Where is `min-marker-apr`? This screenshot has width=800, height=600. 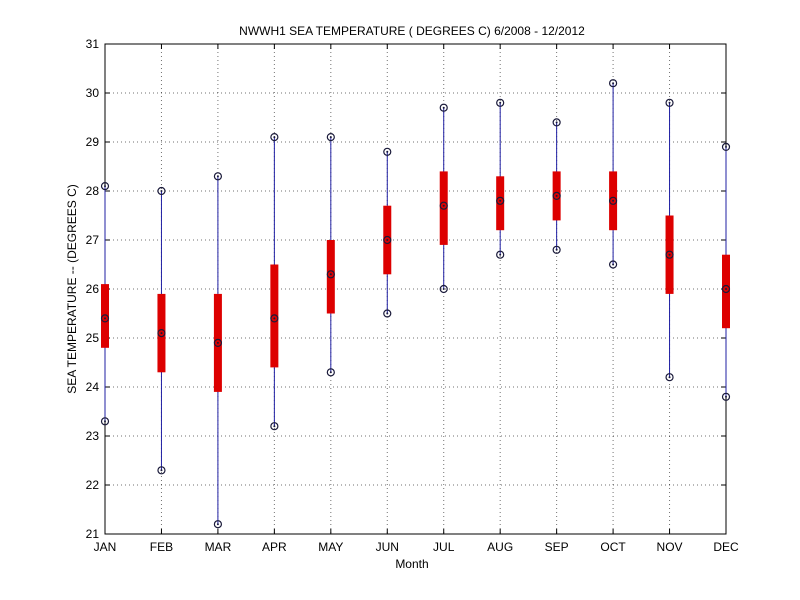
min-marker-apr is located at coordinates (274, 426).